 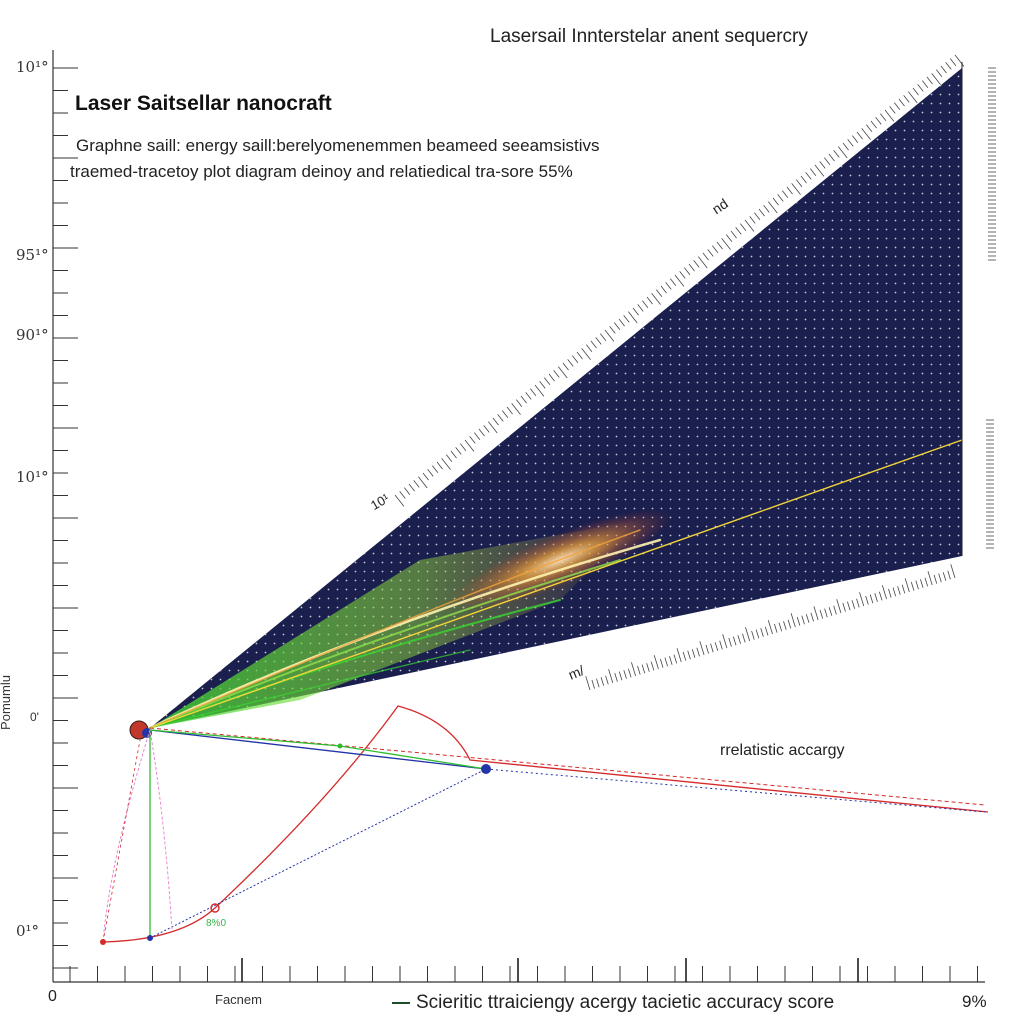 What do you see at coordinates (523, 970) in the screenshot?
I see `x-axis-ticks` at bounding box center [523, 970].